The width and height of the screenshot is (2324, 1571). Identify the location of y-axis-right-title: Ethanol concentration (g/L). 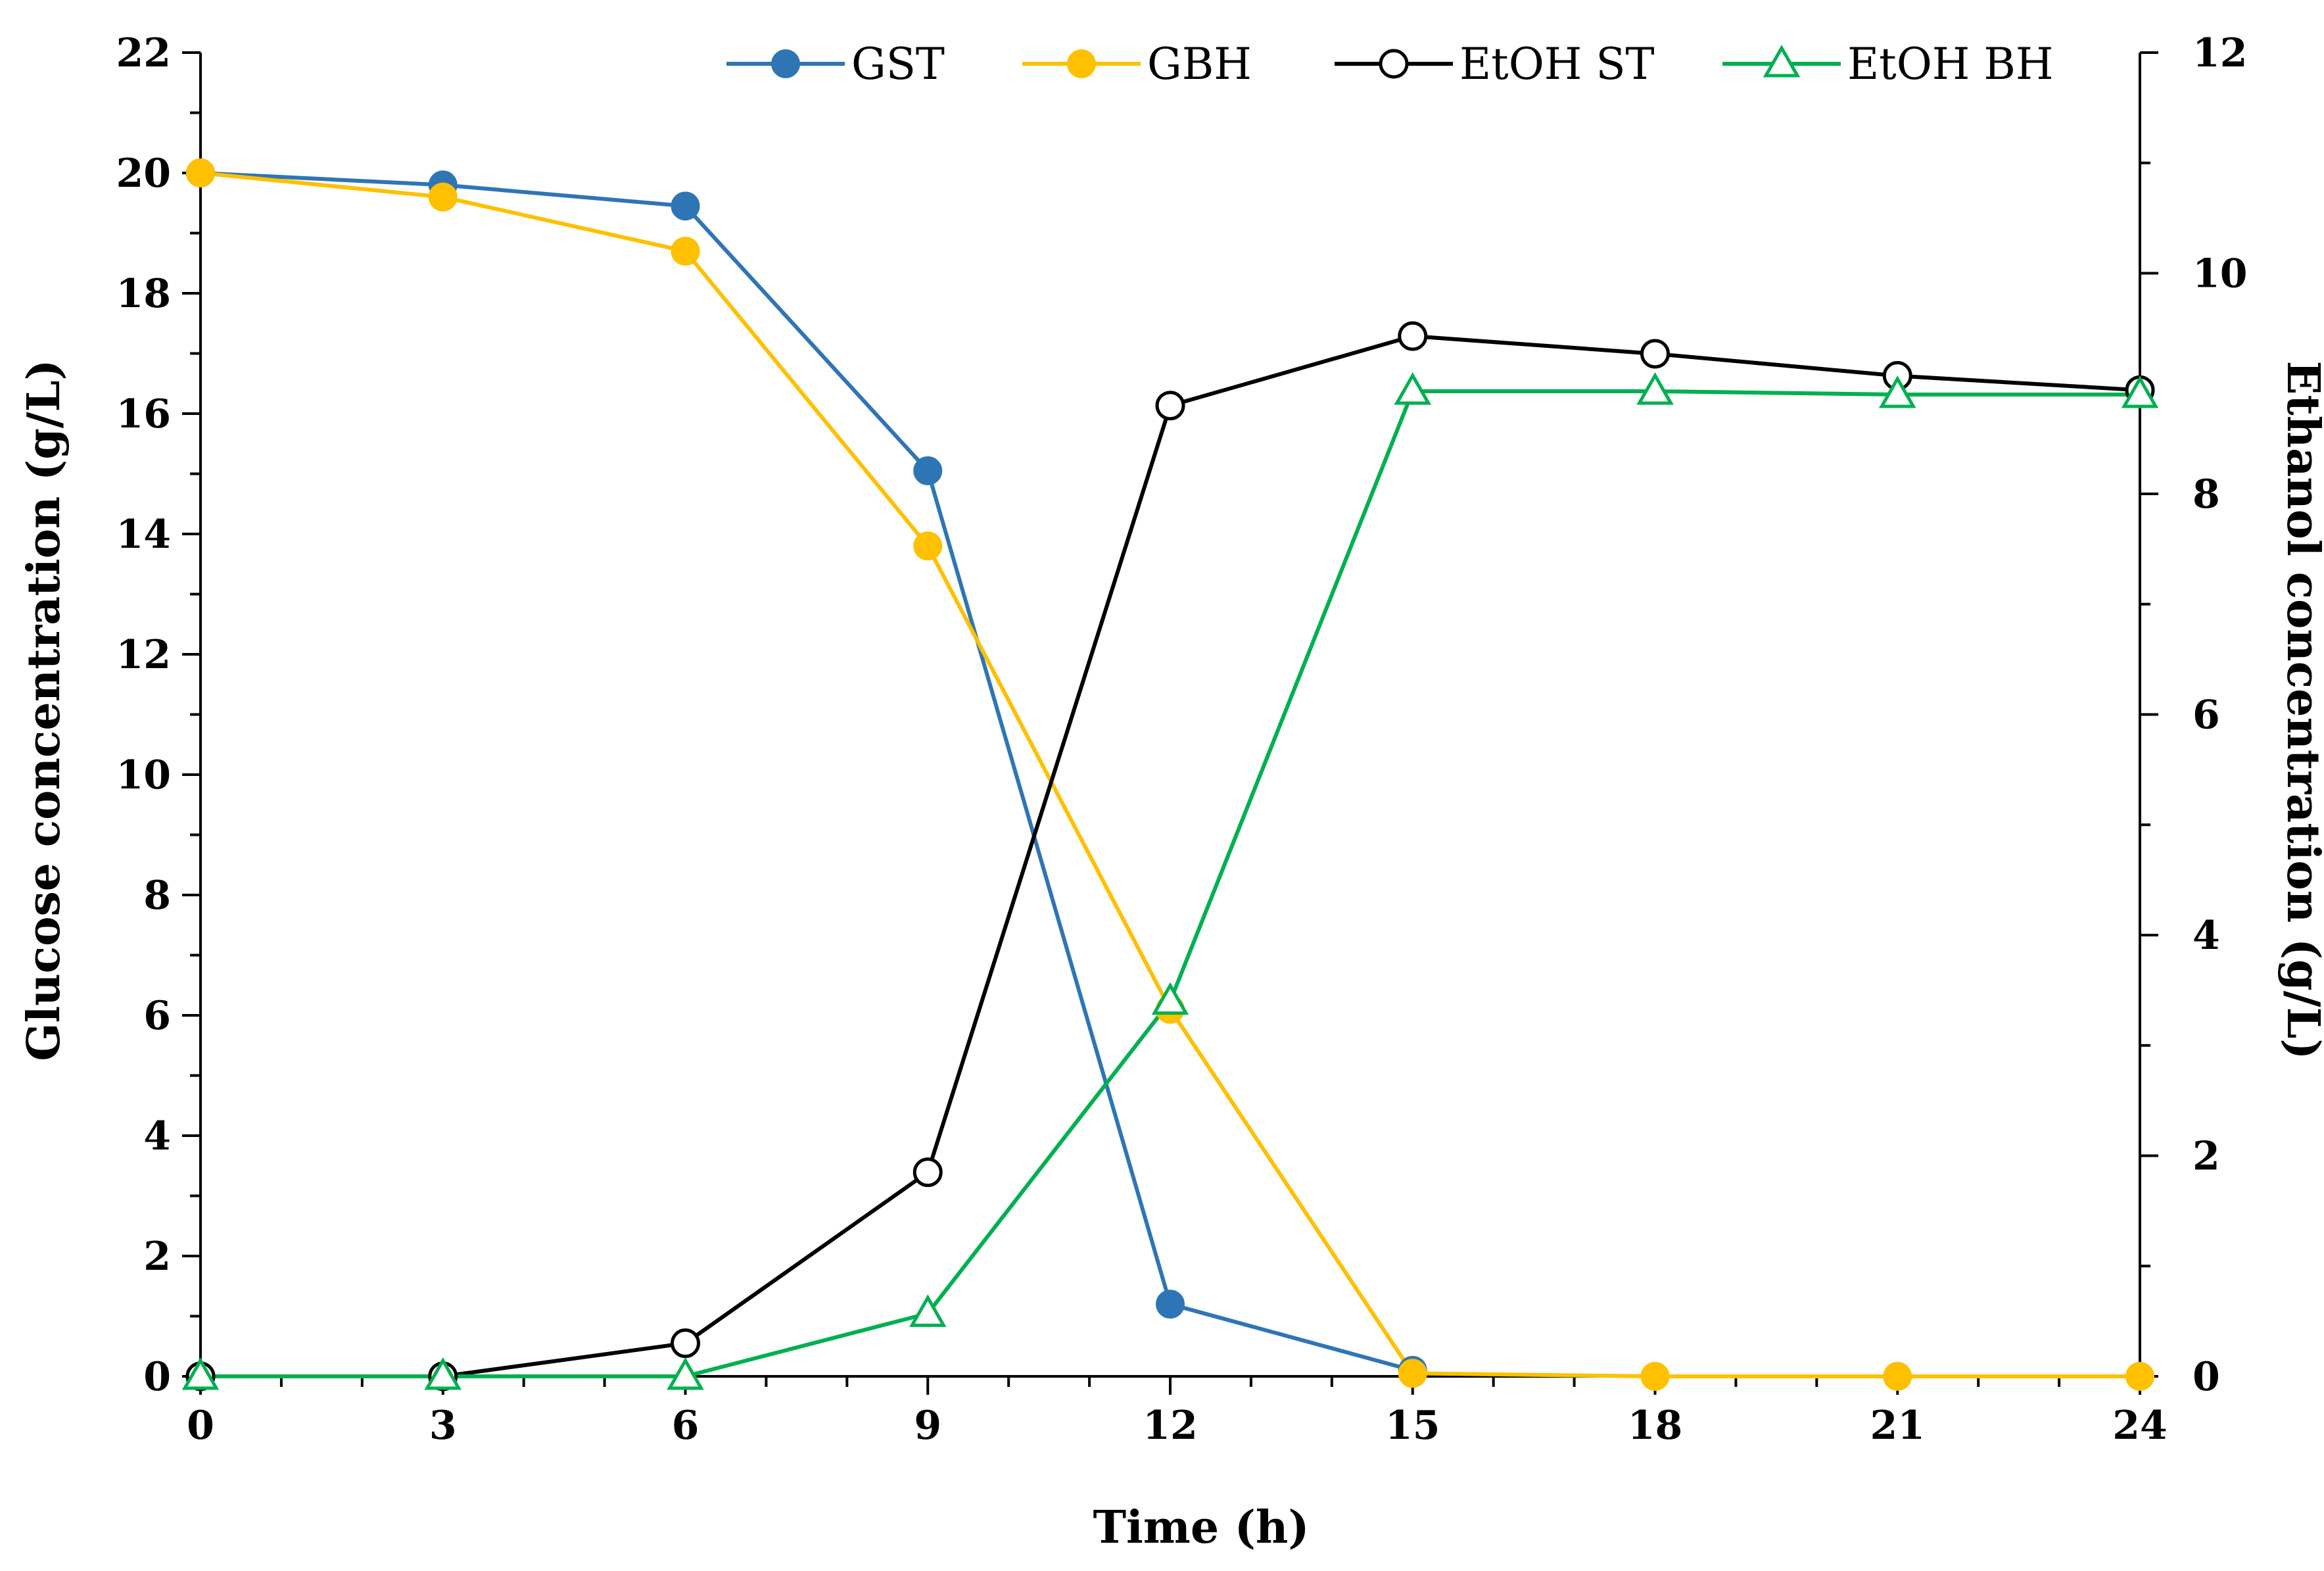
(2300, 710).